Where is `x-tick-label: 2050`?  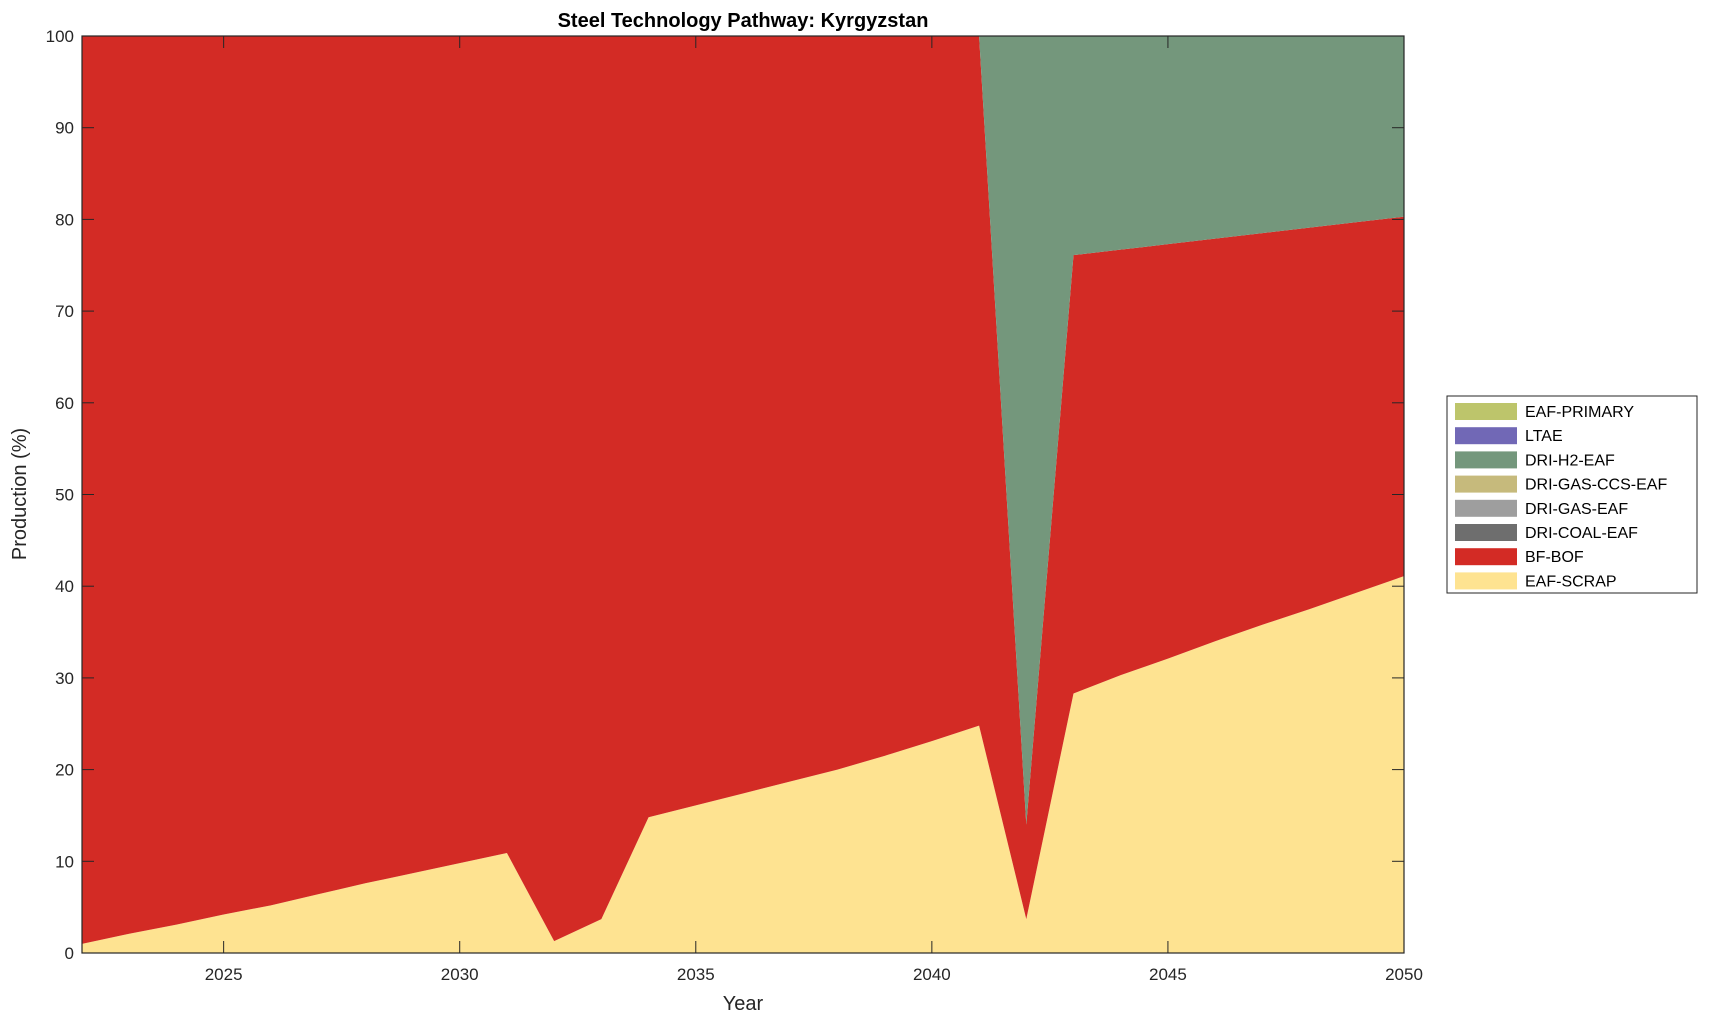
x-tick-label: 2050 is located at coordinates (1404, 974).